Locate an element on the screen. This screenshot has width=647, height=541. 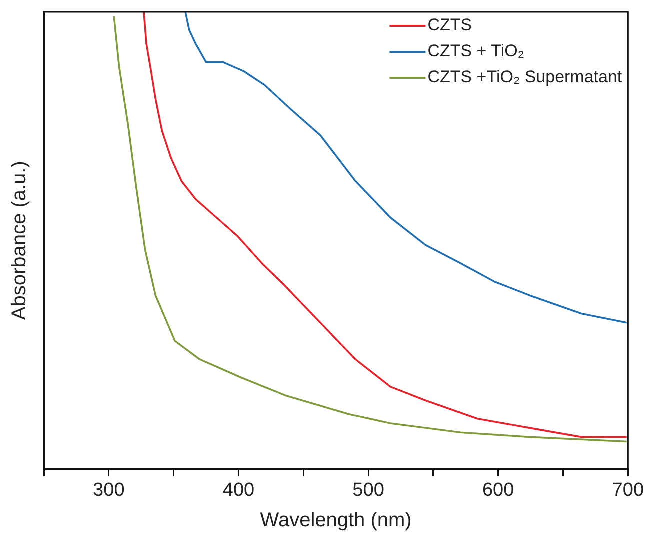
legend-label: CZTS + TiO₂ is located at coordinates (476, 51).